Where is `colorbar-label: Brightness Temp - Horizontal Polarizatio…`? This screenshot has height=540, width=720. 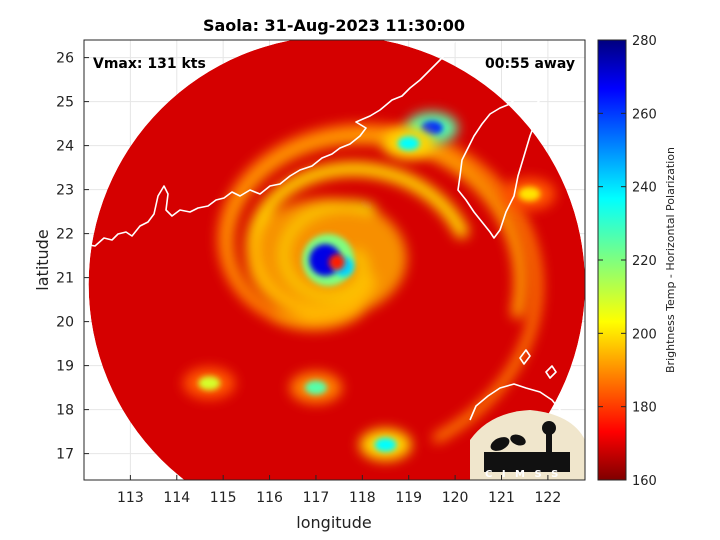
colorbar-label: Brightness Temp - Horizontal Polarizatio… is located at coordinates (670, 260).